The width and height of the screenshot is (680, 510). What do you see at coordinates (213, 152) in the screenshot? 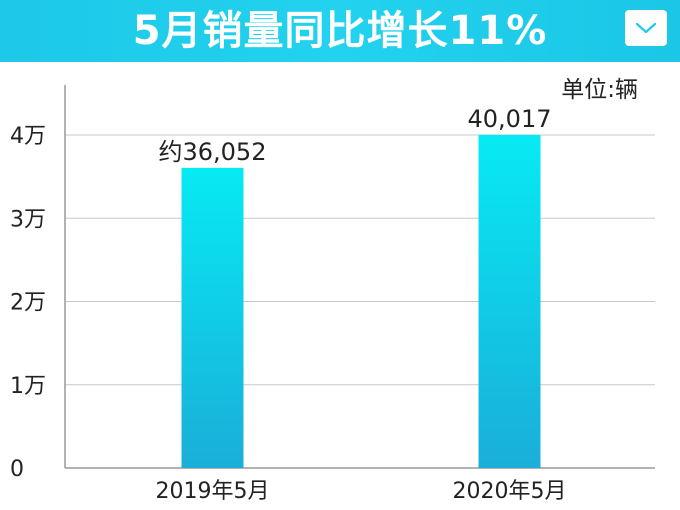
I see `data-label: 约36,052` at bounding box center [213, 152].